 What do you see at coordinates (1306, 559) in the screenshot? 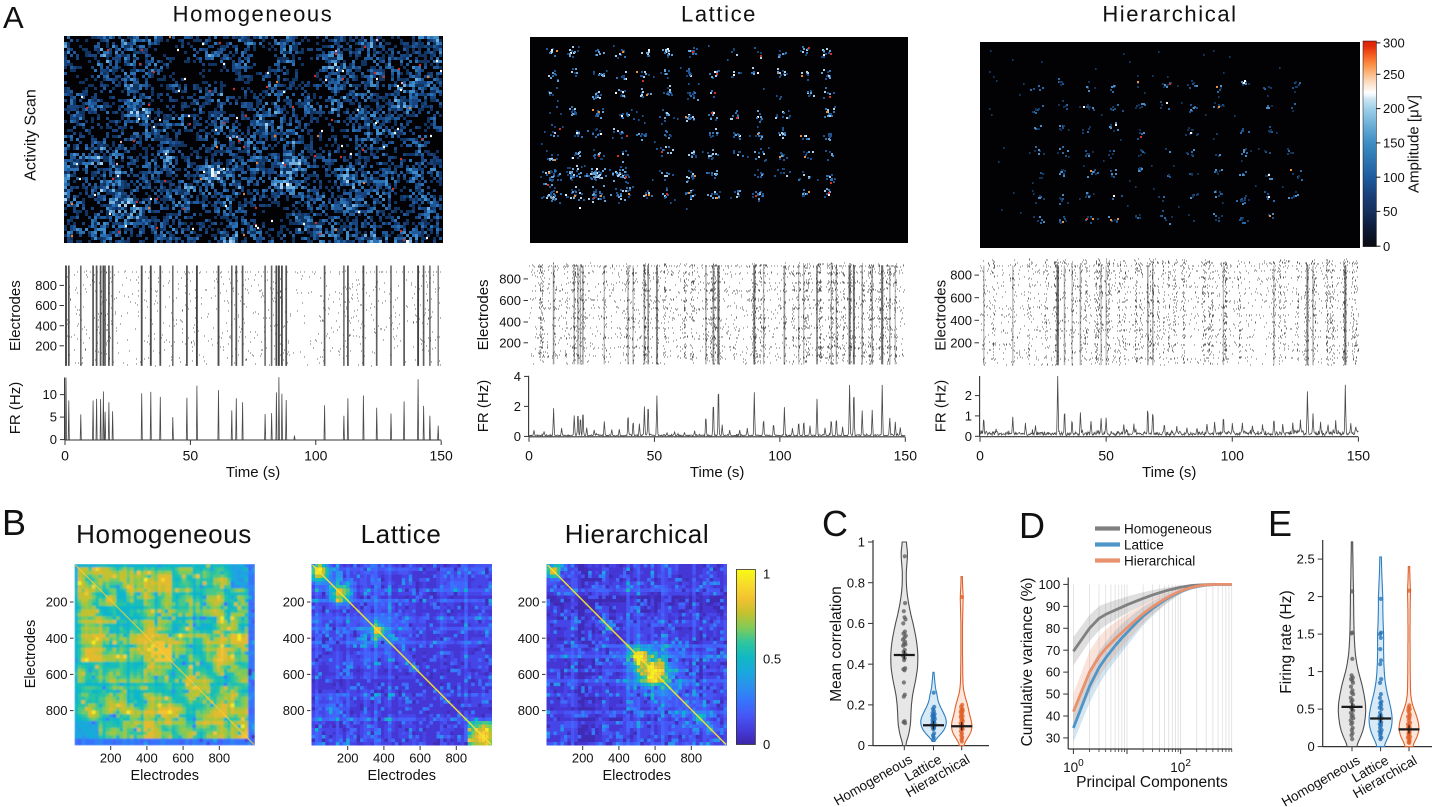
I see `svg-text: 2.5` at bounding box center [1306, 559].